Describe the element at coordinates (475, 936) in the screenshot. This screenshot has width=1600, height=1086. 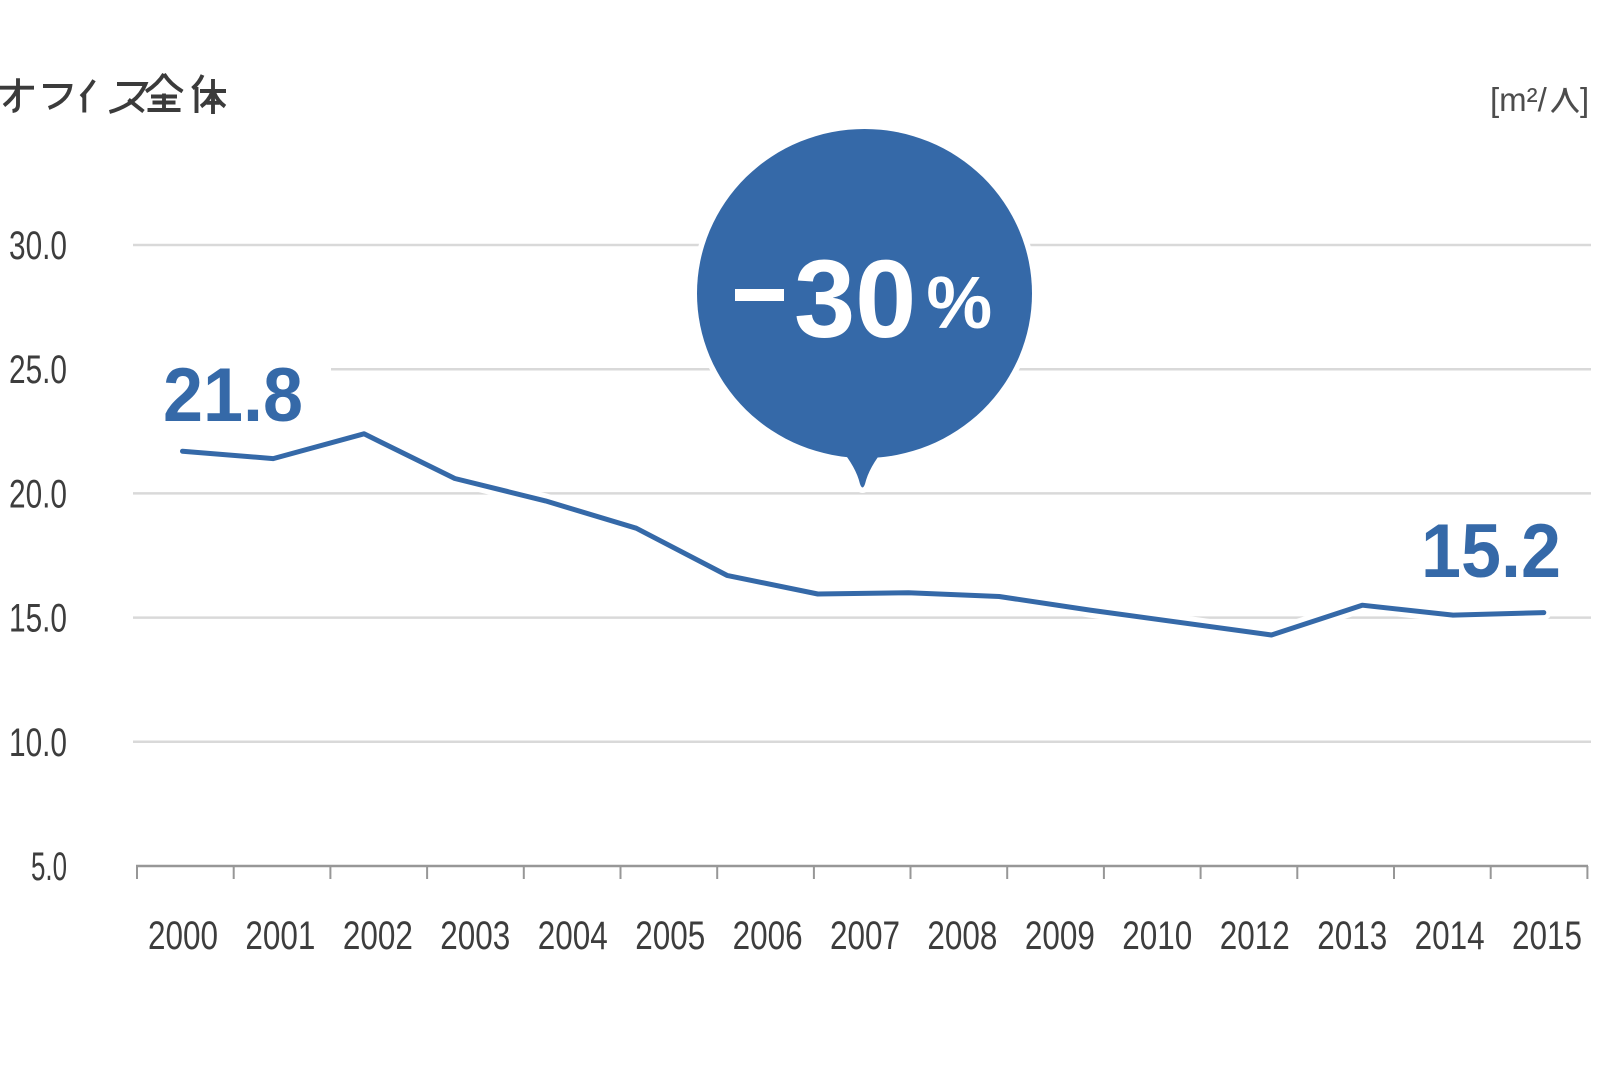
I see `svg-text: 2003` at that location.